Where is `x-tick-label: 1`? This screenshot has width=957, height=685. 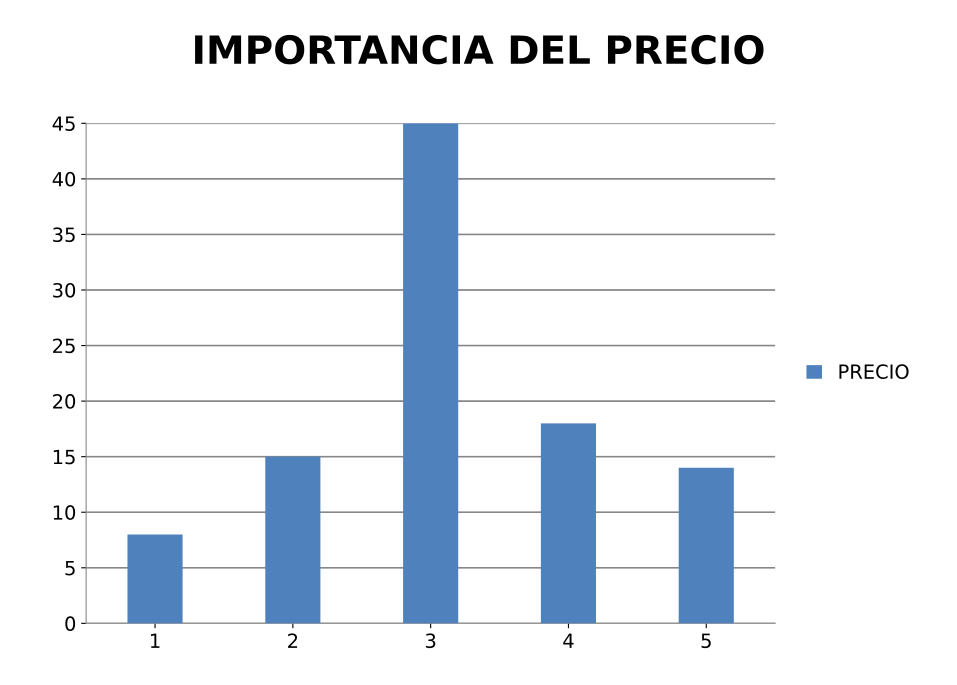
x-tick-label: 1 is located at coordinates (155, 641).